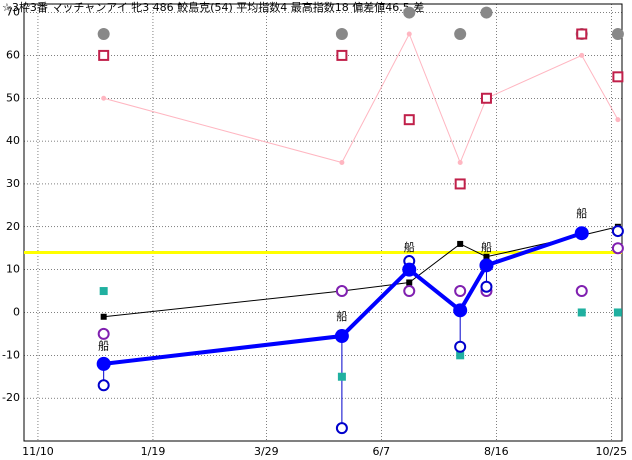 The width and height of the screenshot is (632, 460). Describe the element at coordinates (11, 354) in the screenshot. I see `y-tick-label: -10` at that location.